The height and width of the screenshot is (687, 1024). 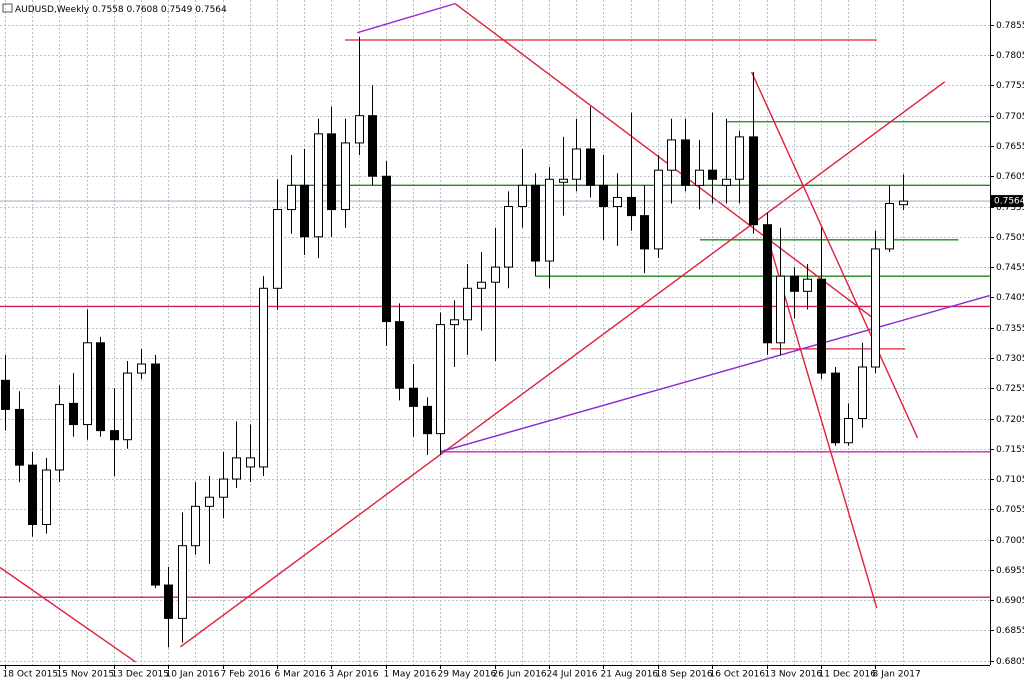 I want to click on current-price-box, so click(x=1007, y=201).